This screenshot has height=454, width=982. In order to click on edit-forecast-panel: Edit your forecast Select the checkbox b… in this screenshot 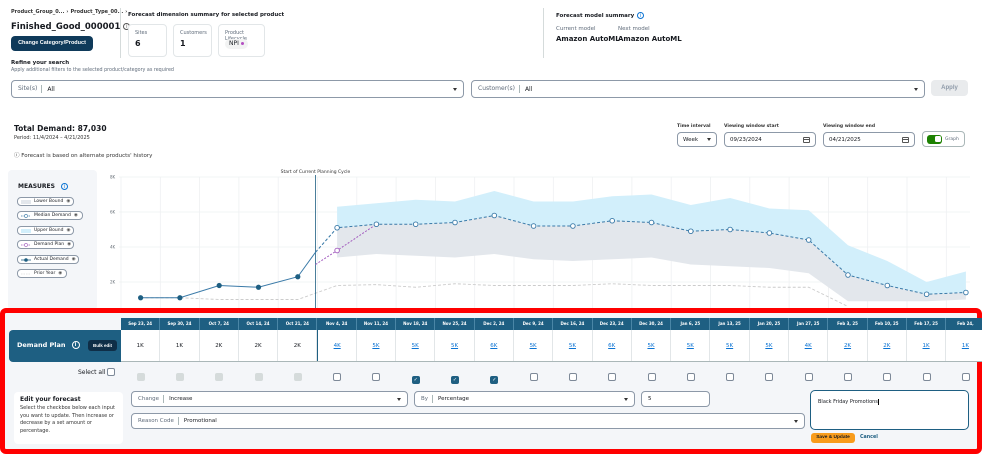, I will do `click(68, 418)`.